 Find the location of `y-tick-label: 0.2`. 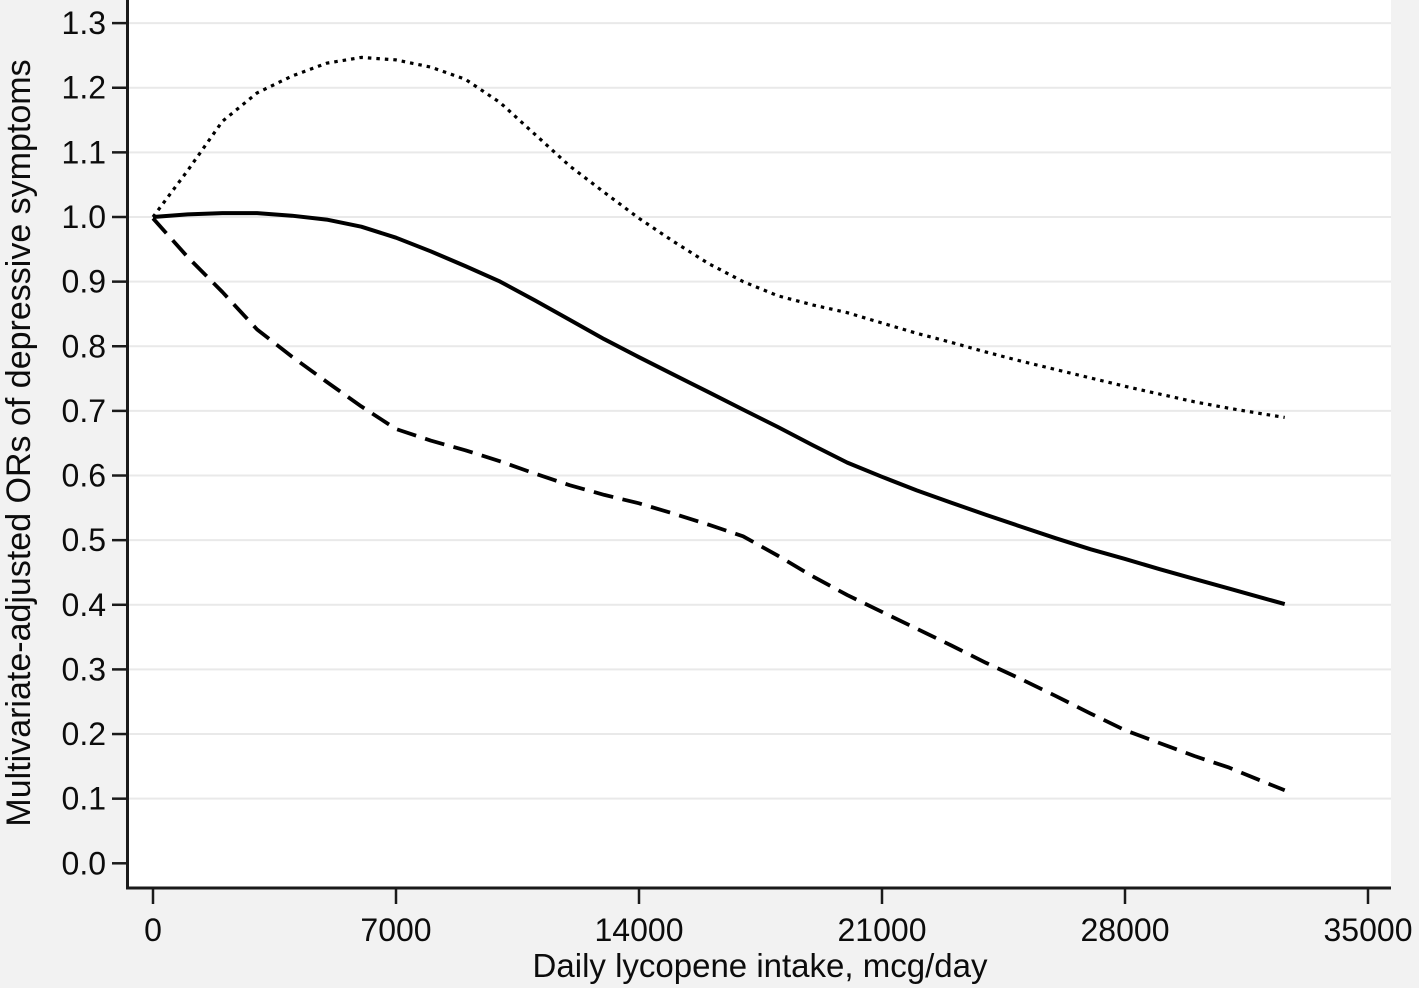

y-tick-label: 0.2 is located at coordinates (84, 734).